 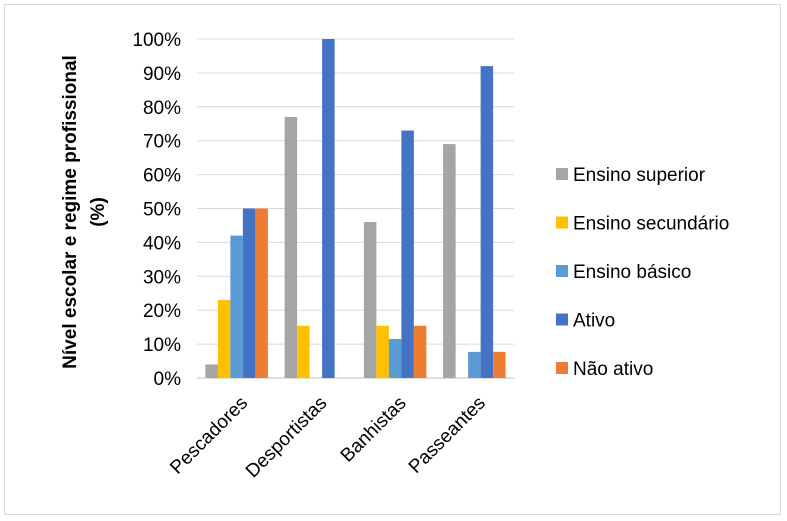 I want to click on y-tick-label: 50%, so click(x=162, y=210).